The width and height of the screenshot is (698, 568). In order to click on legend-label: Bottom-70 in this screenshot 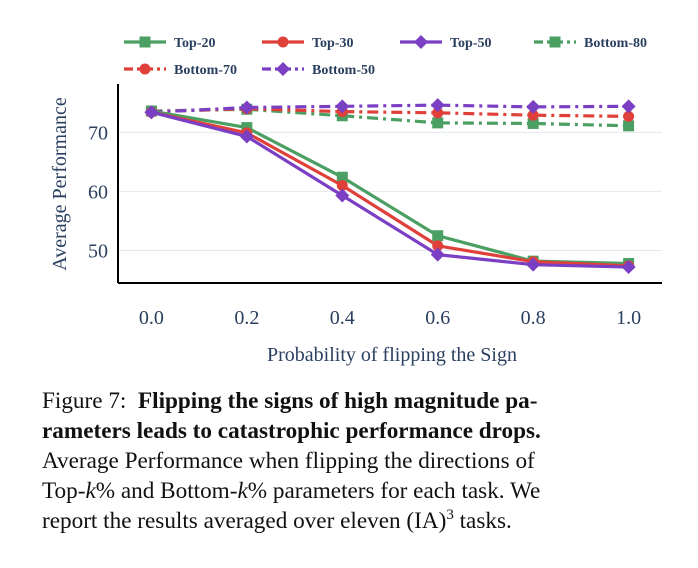, I will do `click(205, 70)`.